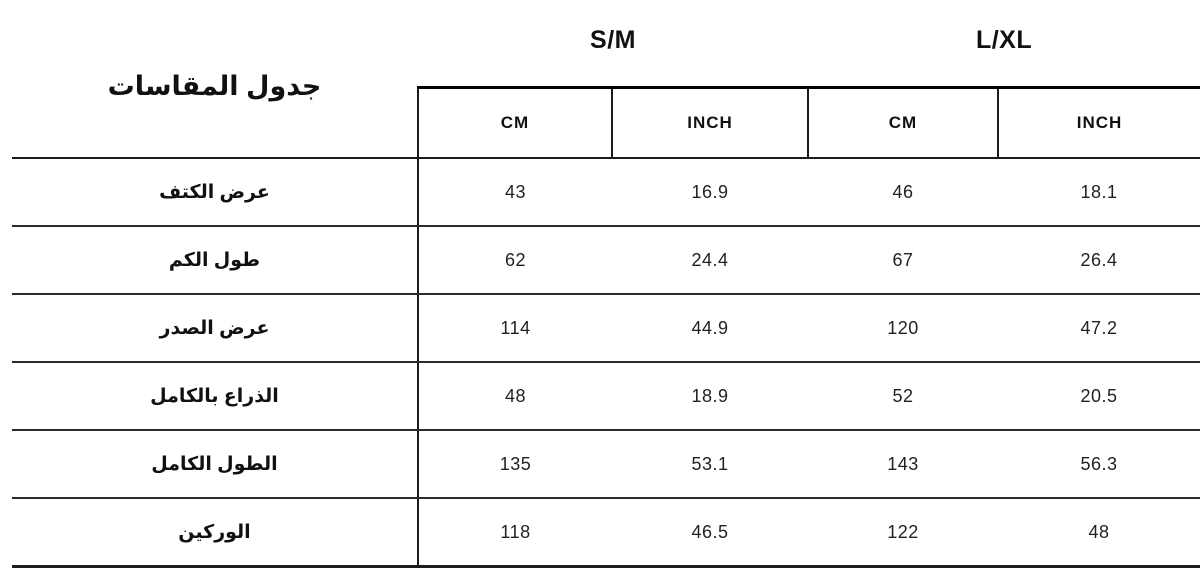 The width and height of the screenshot is (1200, 584). What do you see at coordinates (215, 79) in the screenshot?
I see `chart-title: جدول المقاسات` at bounding box center [215, 79].